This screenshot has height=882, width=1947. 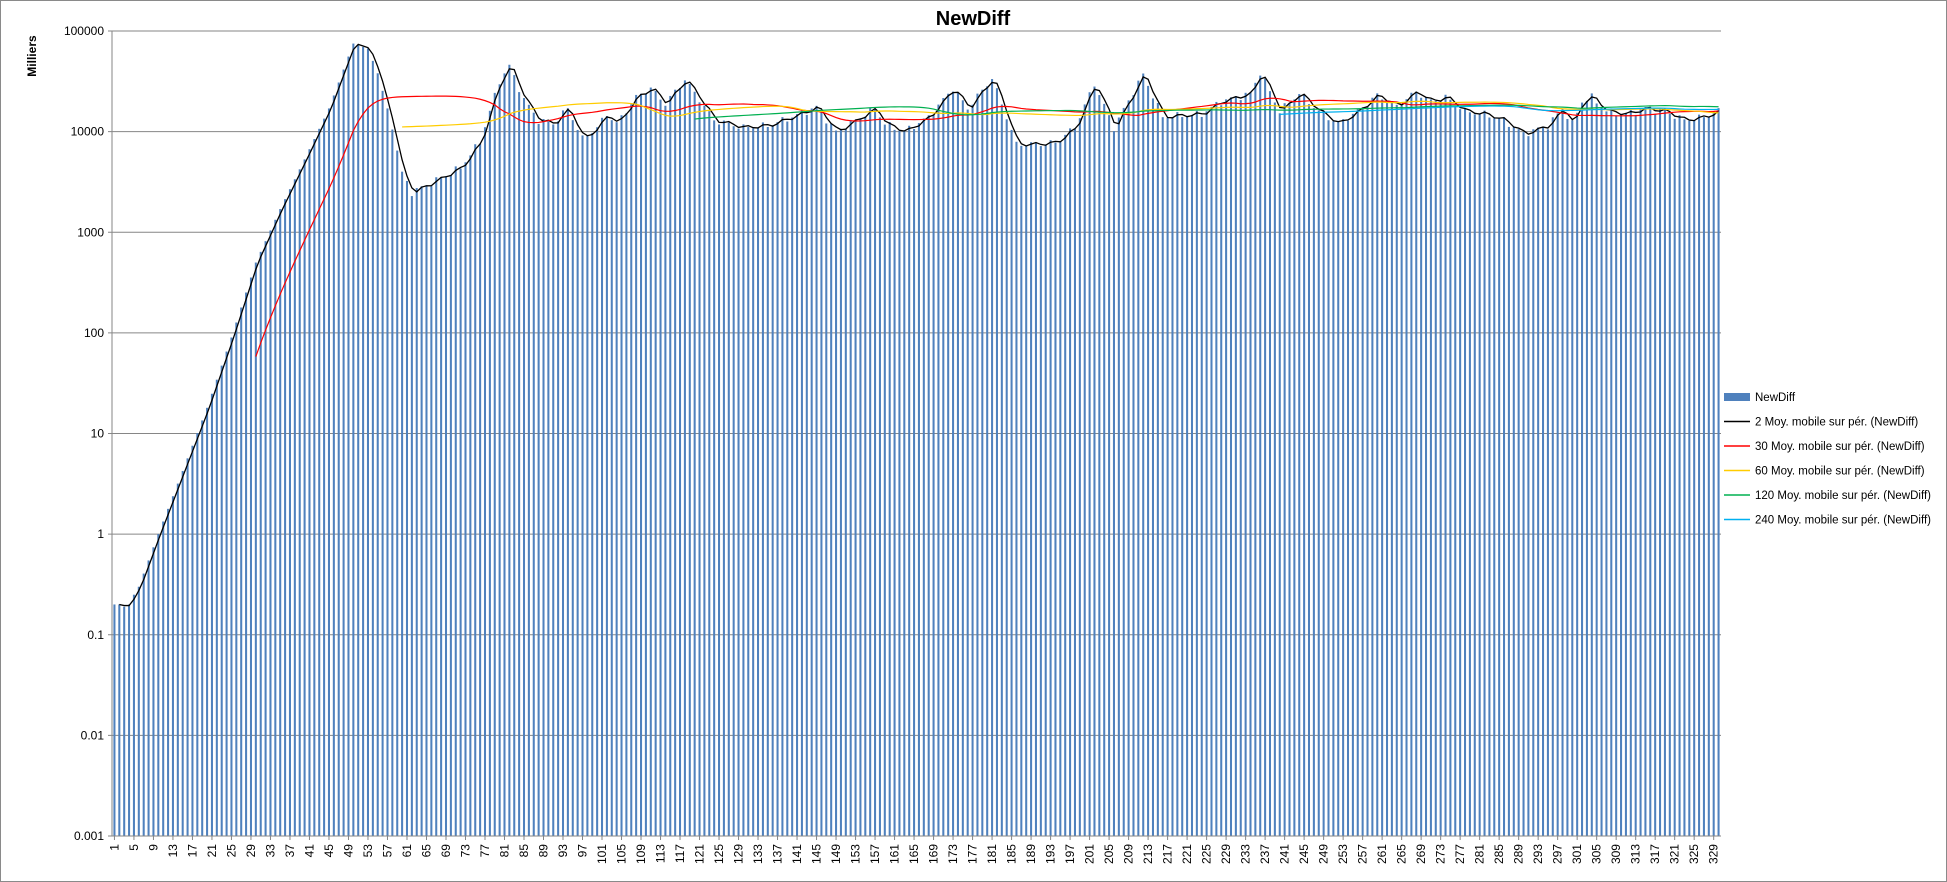 I want to click on x-tick-label: 37, so click(x=290, y=851).